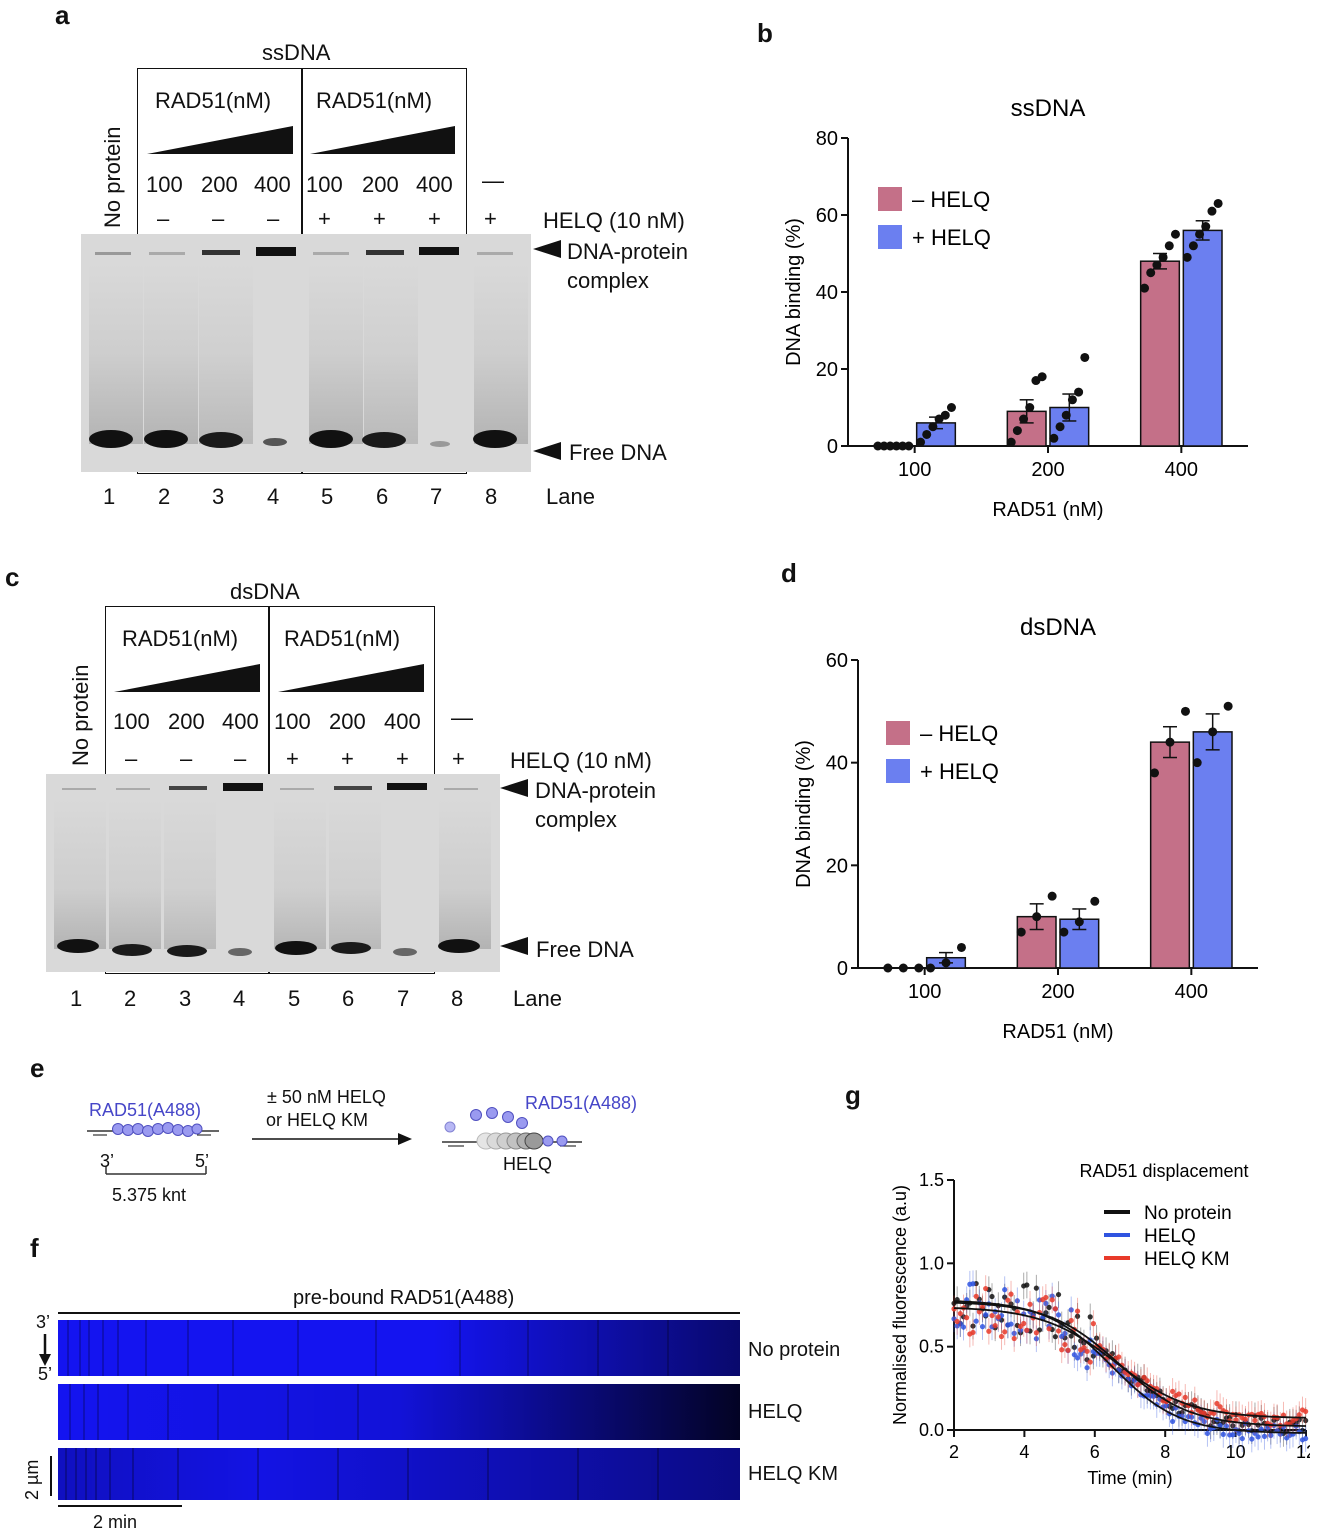 The height and width of the screenshot is (1535, 1320). What do you see at coordinates (581, 1103) in the screenshot?
I see `schematic-rad51-right: RAD51(A488)` at bounding box center [581, 1103].